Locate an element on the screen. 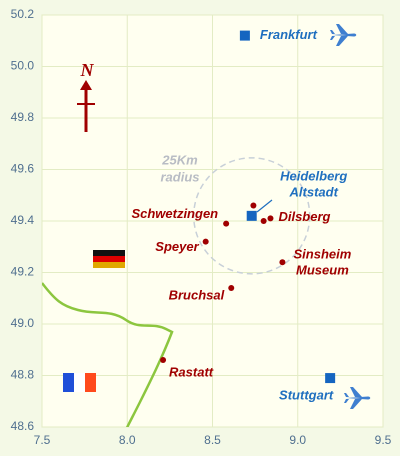 This screenshot has height=456, width=400. city-label: Heidelberg is located at coordinates (313, 175).